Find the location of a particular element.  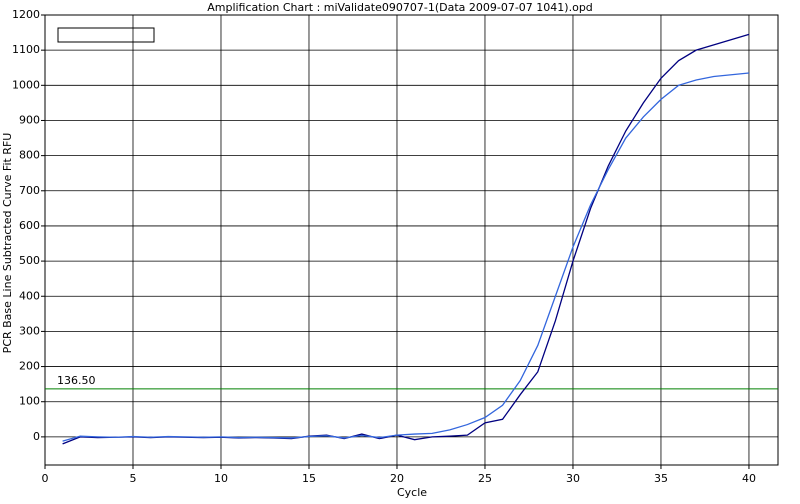

y-tick-label: 1100 is located at coordinates (26, 49).